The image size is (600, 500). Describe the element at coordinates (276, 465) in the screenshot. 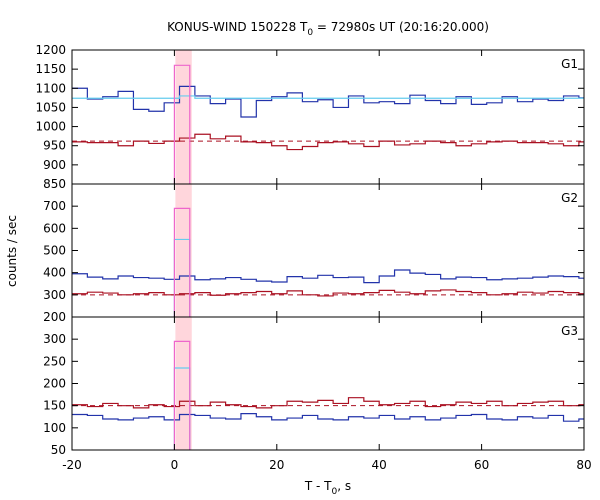

I see `x-tick-label: 20` at that location.